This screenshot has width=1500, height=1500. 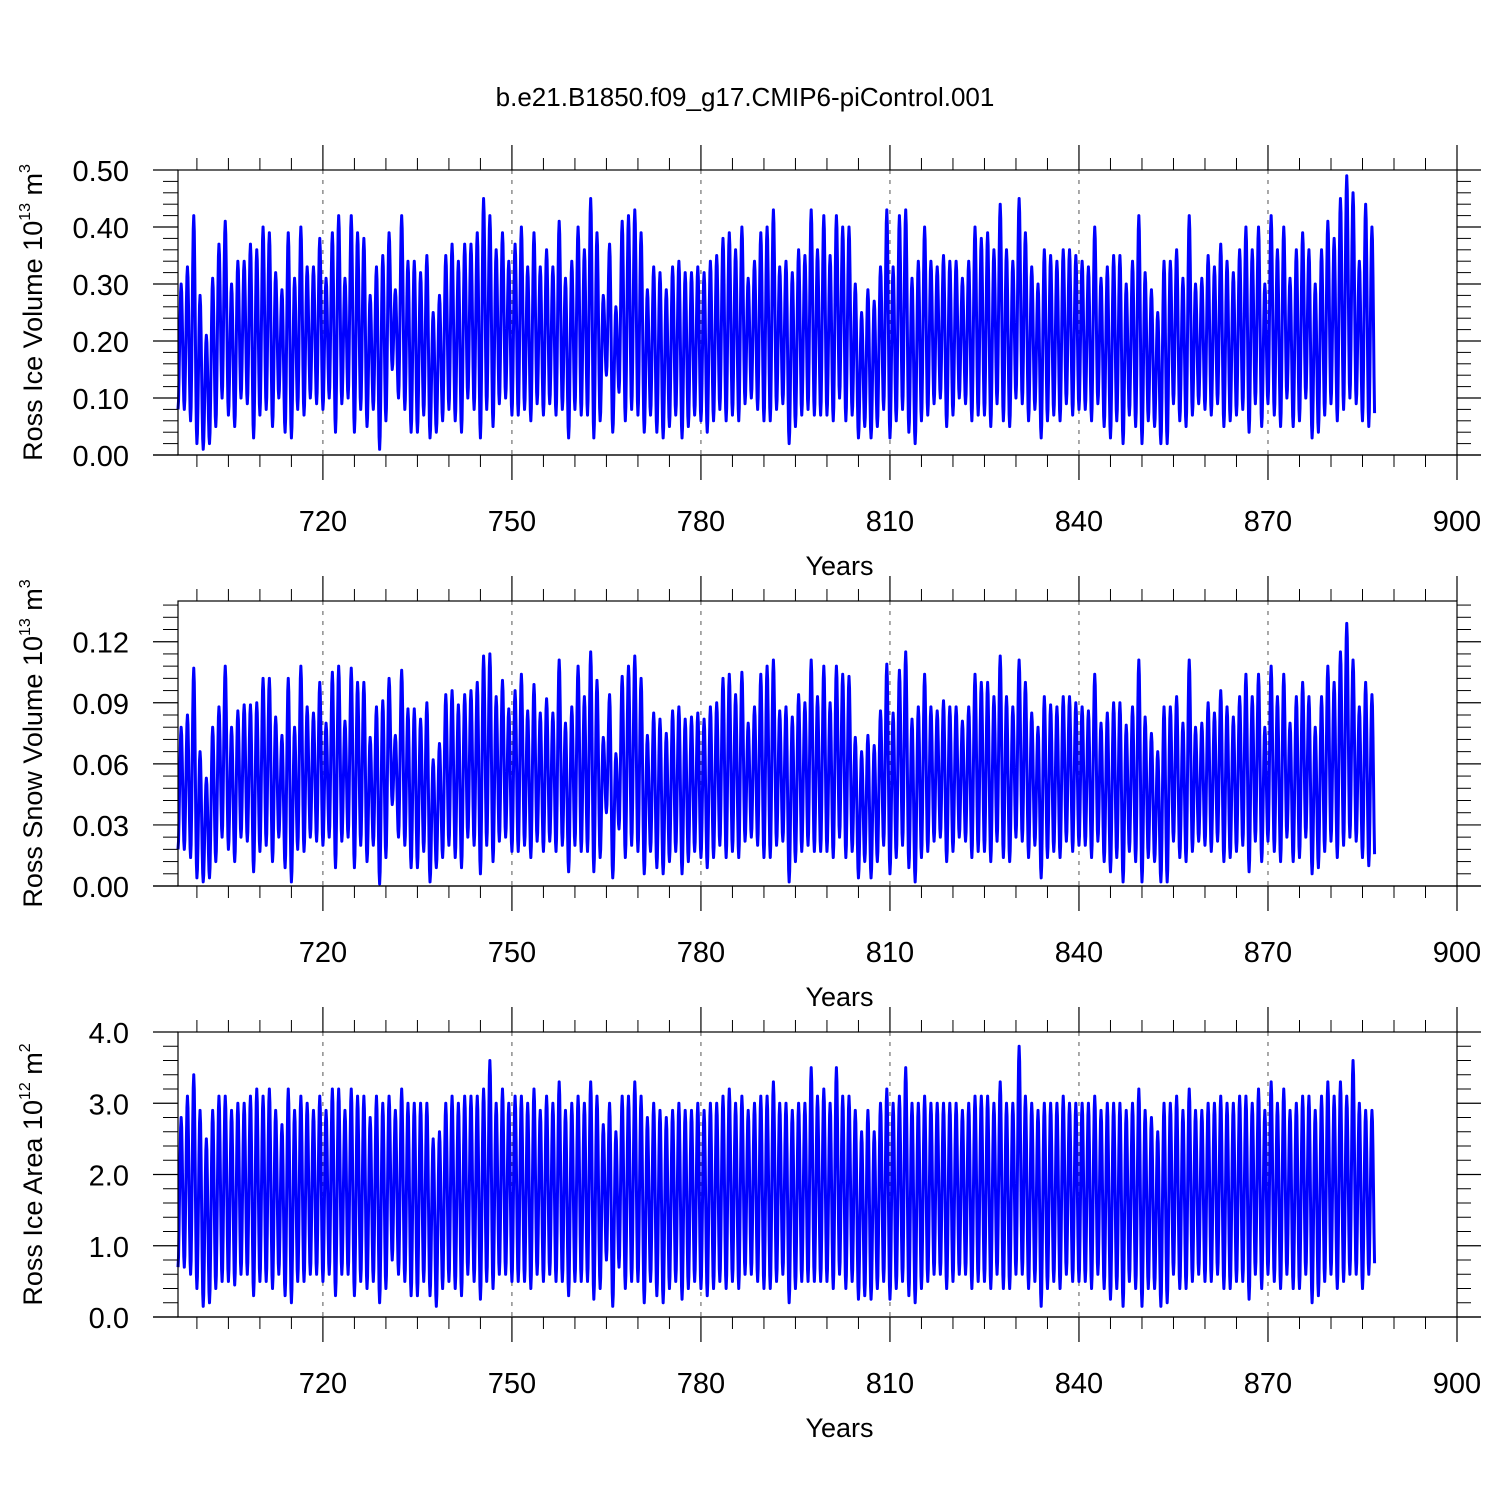 What do you see at coordinates (32, 312) in the screenshot?
I see `y-axis-title: Ross Ice Volume 1013 m3` at bounding box center [32, 312].